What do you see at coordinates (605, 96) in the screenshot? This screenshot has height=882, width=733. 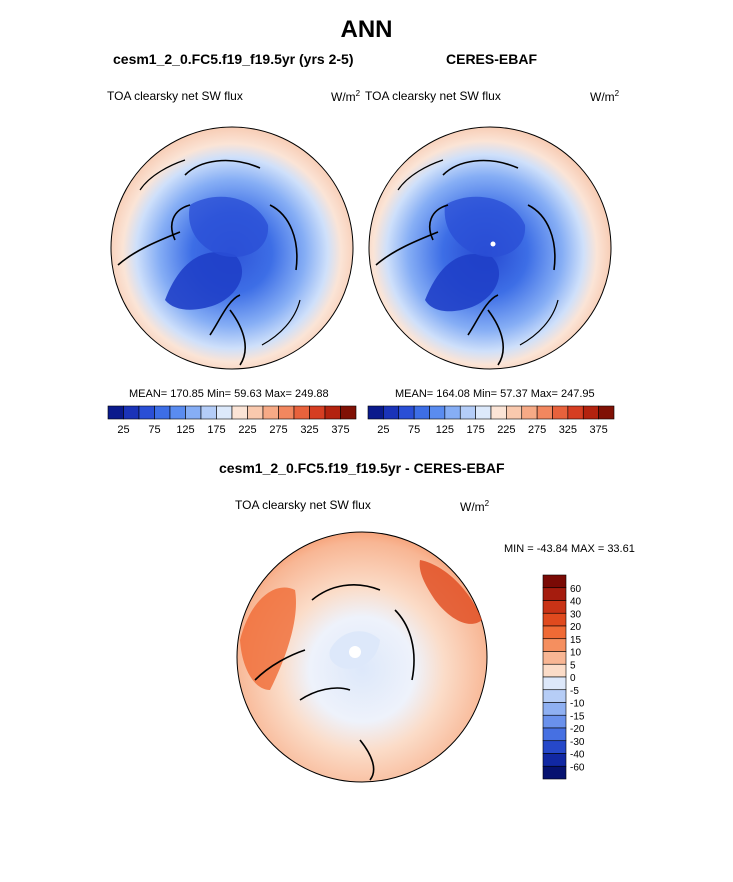 I see `obs-units-label: W/m2` at bounding box center [605, 96].